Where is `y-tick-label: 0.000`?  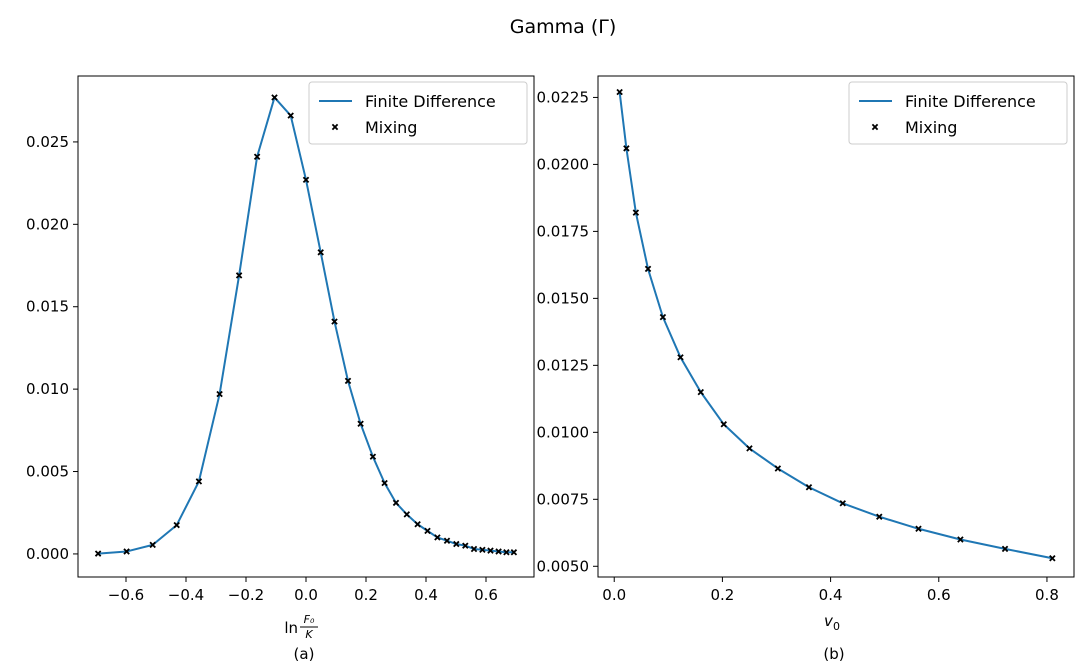 y-tick-label: 0.000 is located at coordinates (47, 554).